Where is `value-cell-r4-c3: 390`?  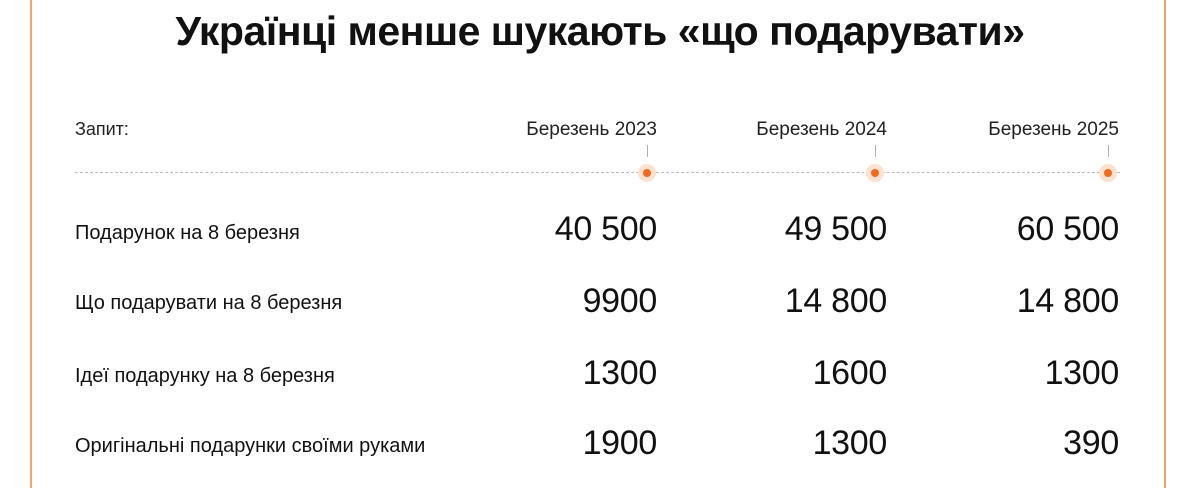 value-cell-r4-c3: 390 is located at coordinates (1091, 443).